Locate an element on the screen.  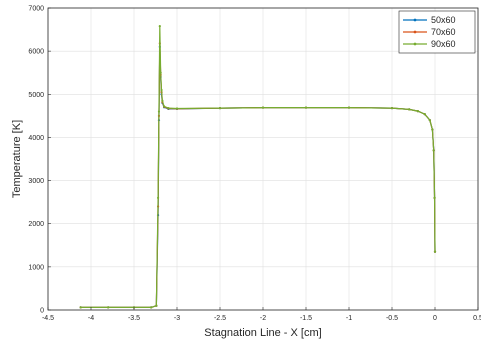
x-tick-label: -4.5 is located at coordinates (48, 318).